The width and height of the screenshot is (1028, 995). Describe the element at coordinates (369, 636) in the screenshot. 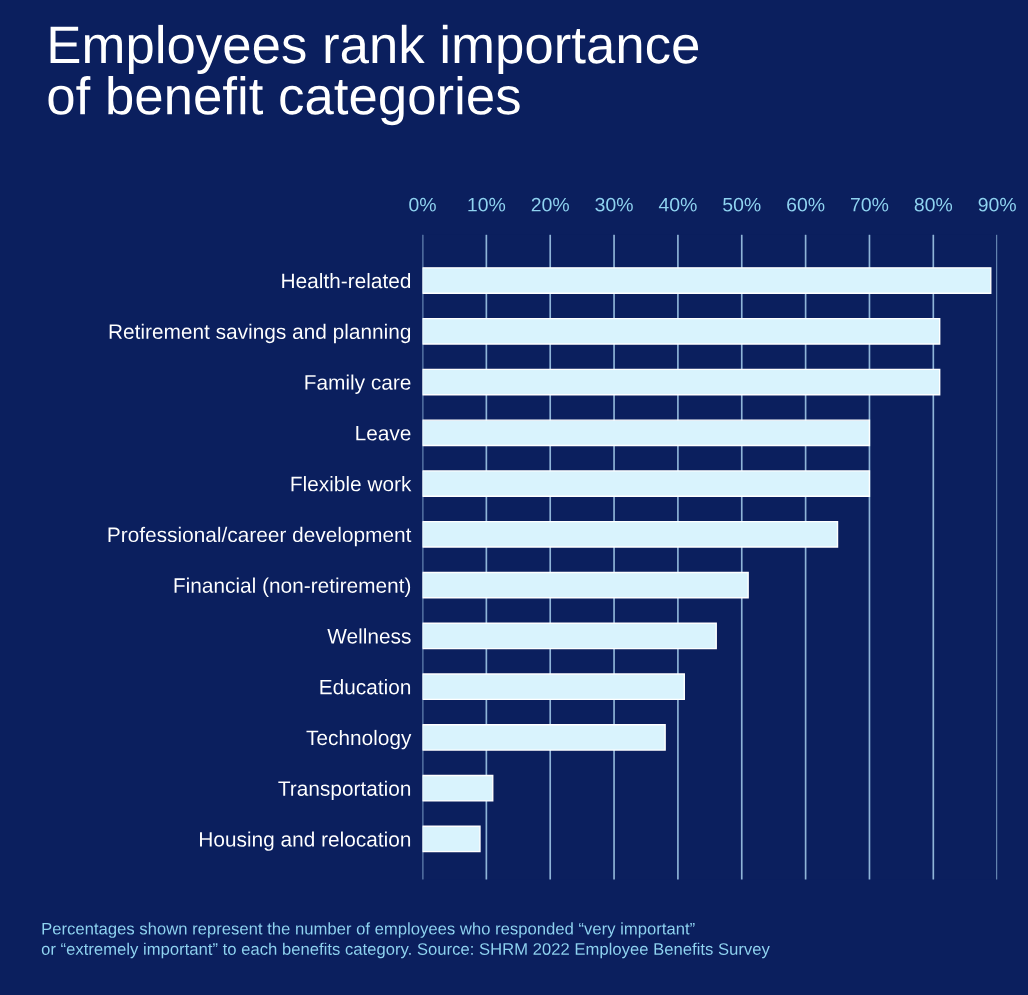

I see `y-tick-label: Wellness` at that location.